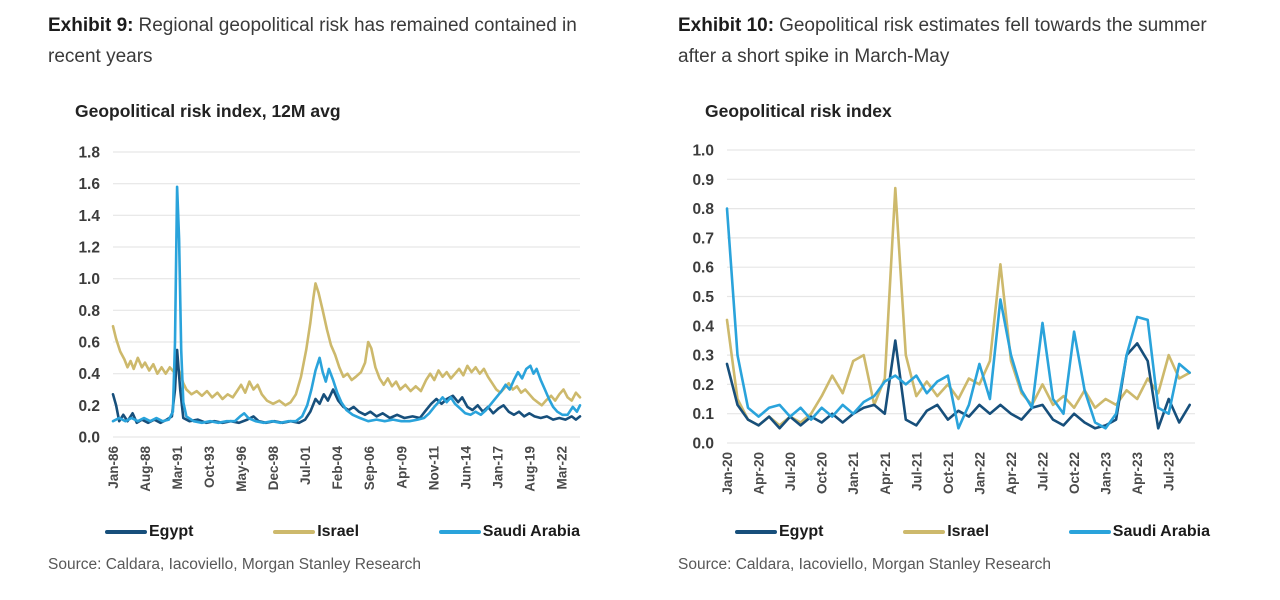 This screenshot has height=600, width=1280. What do you see at coordinates (822, 473) in the screenshot?
I see `svg-text: Oct-20` at bounding box center [822, 473].